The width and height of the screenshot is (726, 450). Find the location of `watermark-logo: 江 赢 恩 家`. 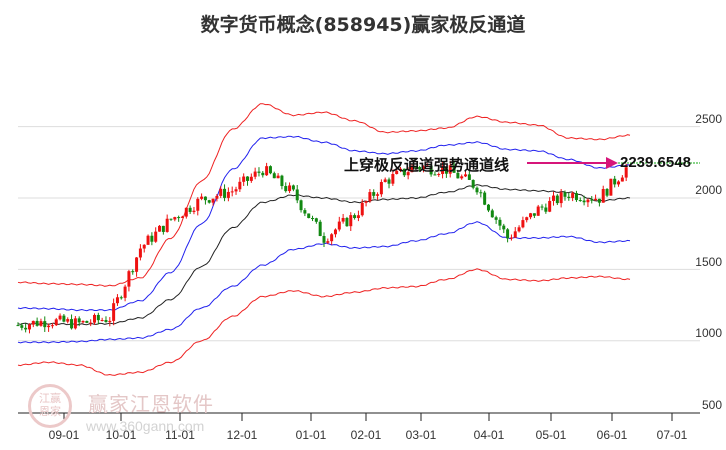

watermark-logo: 江 赢 恩 家 is located at coordinates (50, 406).